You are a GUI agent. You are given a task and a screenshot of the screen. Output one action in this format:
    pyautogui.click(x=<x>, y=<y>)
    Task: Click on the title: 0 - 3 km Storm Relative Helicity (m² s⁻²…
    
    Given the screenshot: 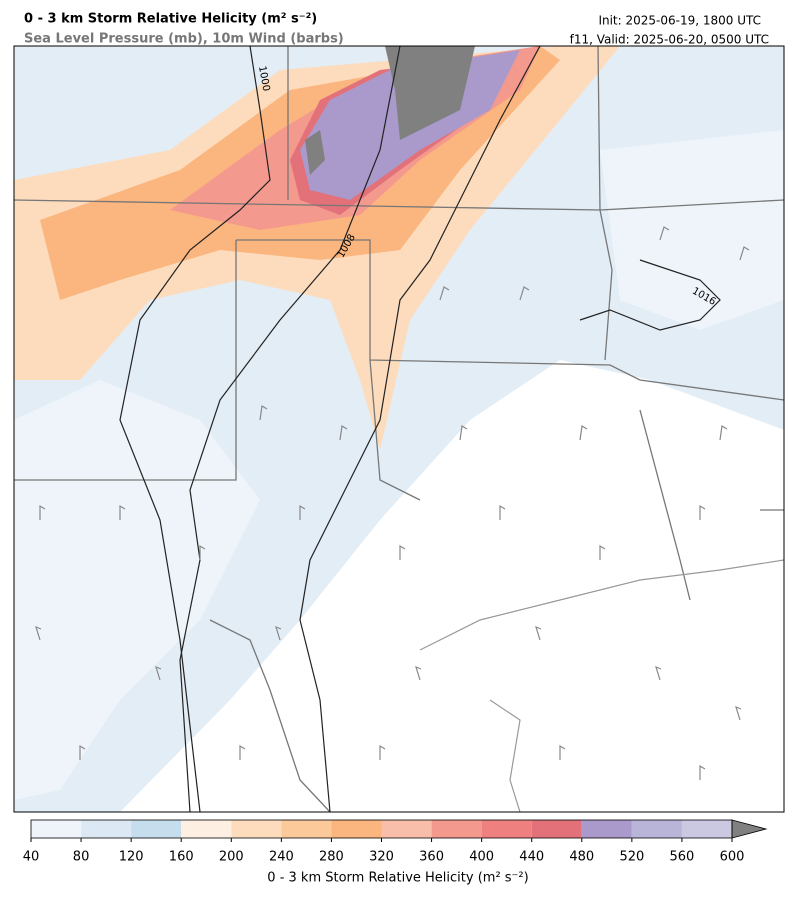 What is the action you would take?
    pyautogui.click(x=170, y=19)
    